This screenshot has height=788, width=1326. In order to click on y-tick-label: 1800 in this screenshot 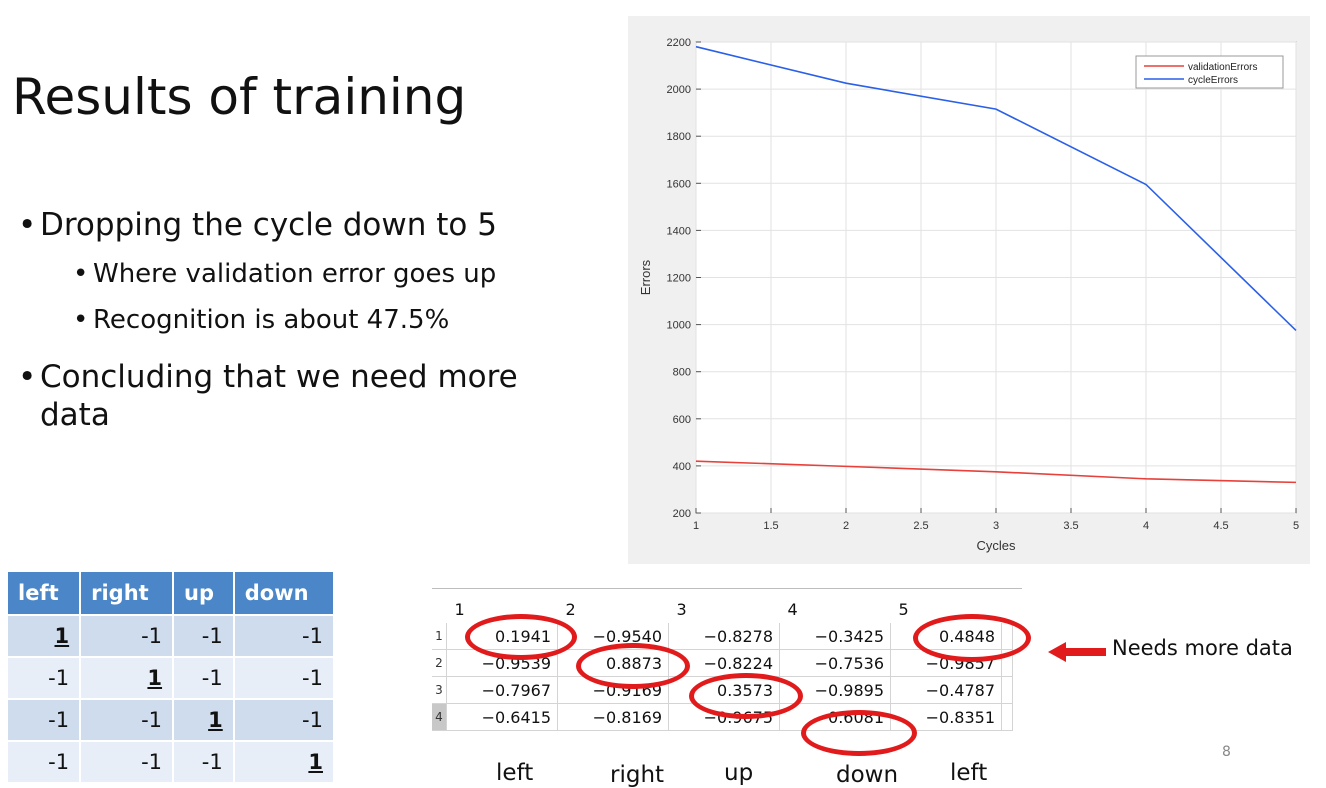, I will do `click(679, 137)`.